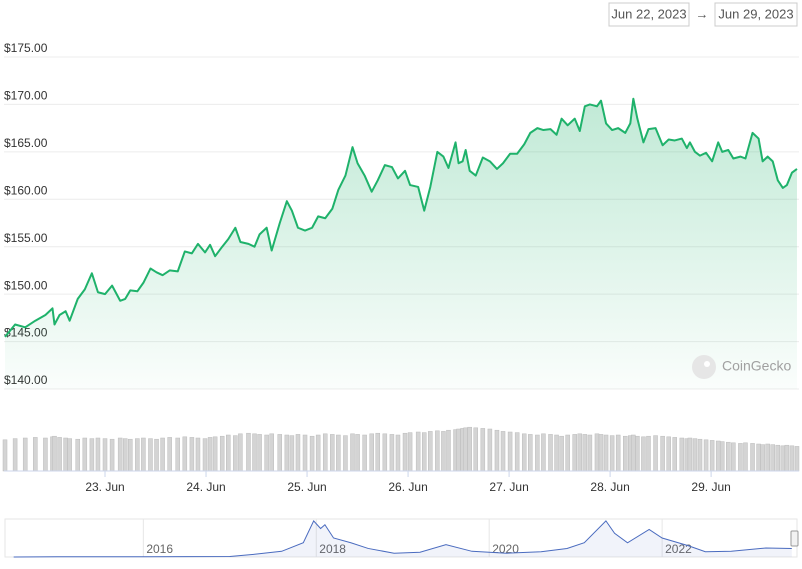 The height and width of the screenshot is (569, 802). I want to click on y-tick-label: $170.00, so click(26, 96).